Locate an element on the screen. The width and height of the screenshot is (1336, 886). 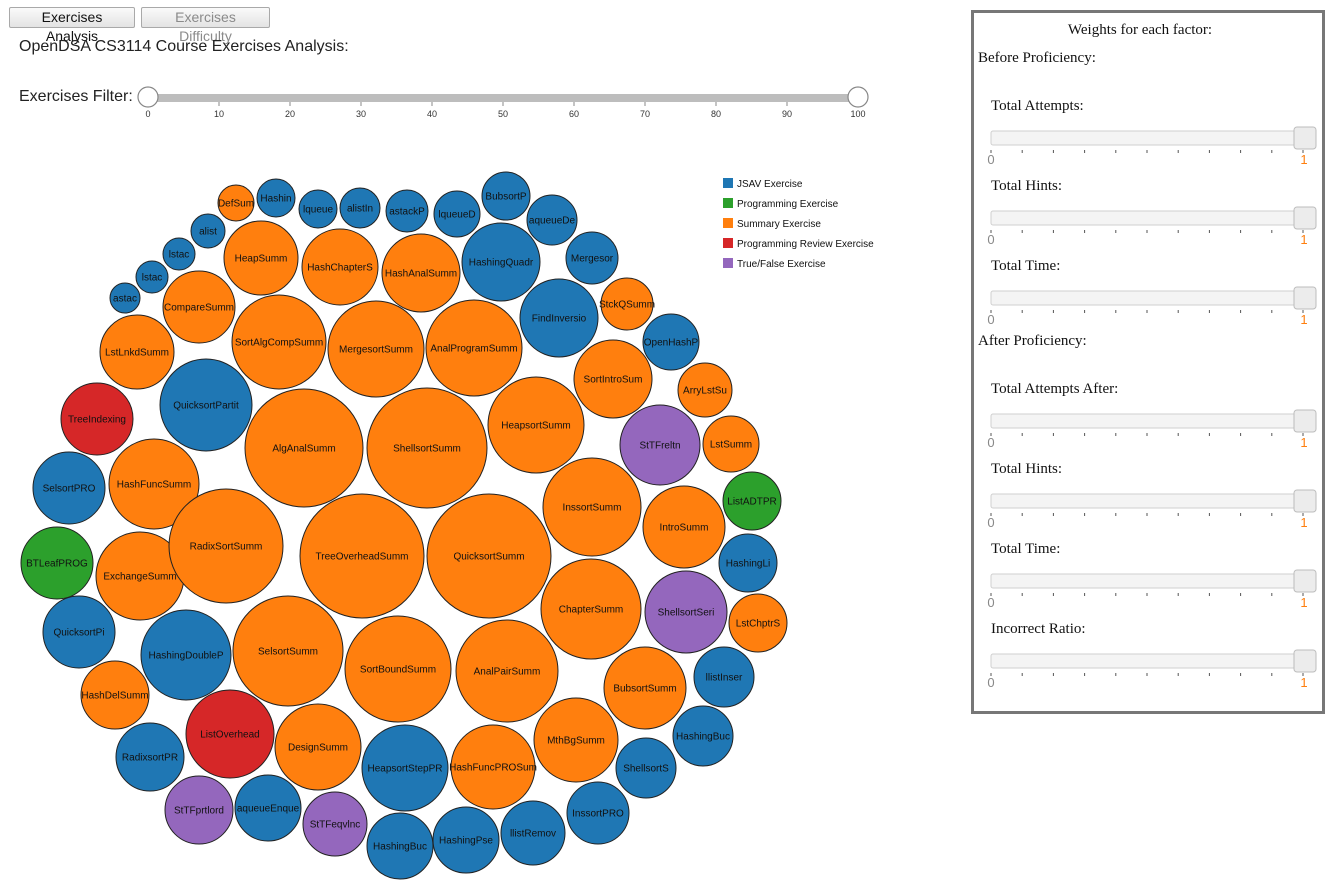
exercise-bubble: FindInversio is located at coordinates (559, 318).